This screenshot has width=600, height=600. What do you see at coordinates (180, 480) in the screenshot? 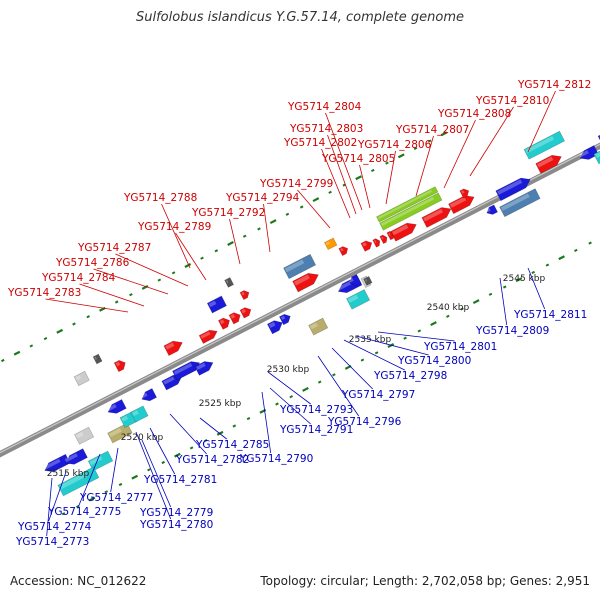
I see `gene-label: YG5714_2781` at bounding box center [180, 480].